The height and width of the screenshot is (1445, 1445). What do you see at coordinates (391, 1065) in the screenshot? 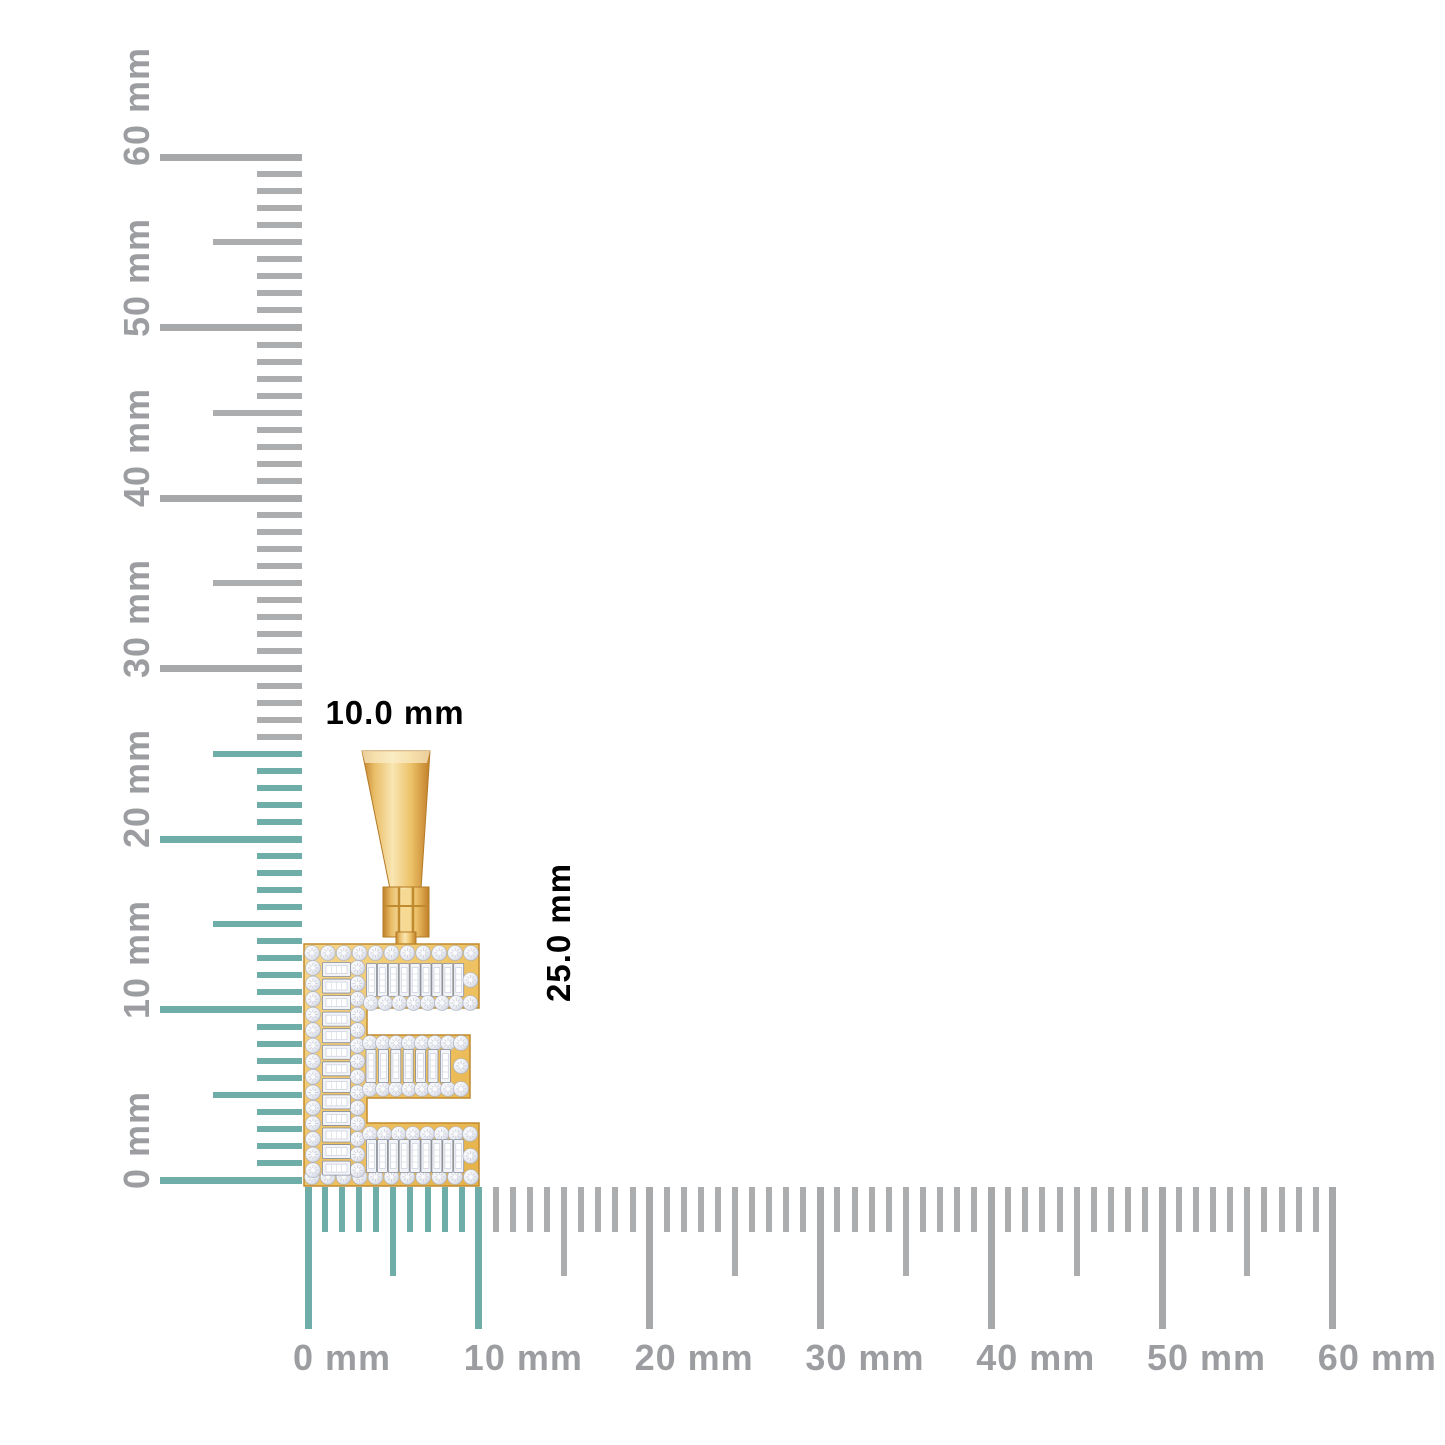
I see `pendant-letter-e` at bounding box center [391, 1065].